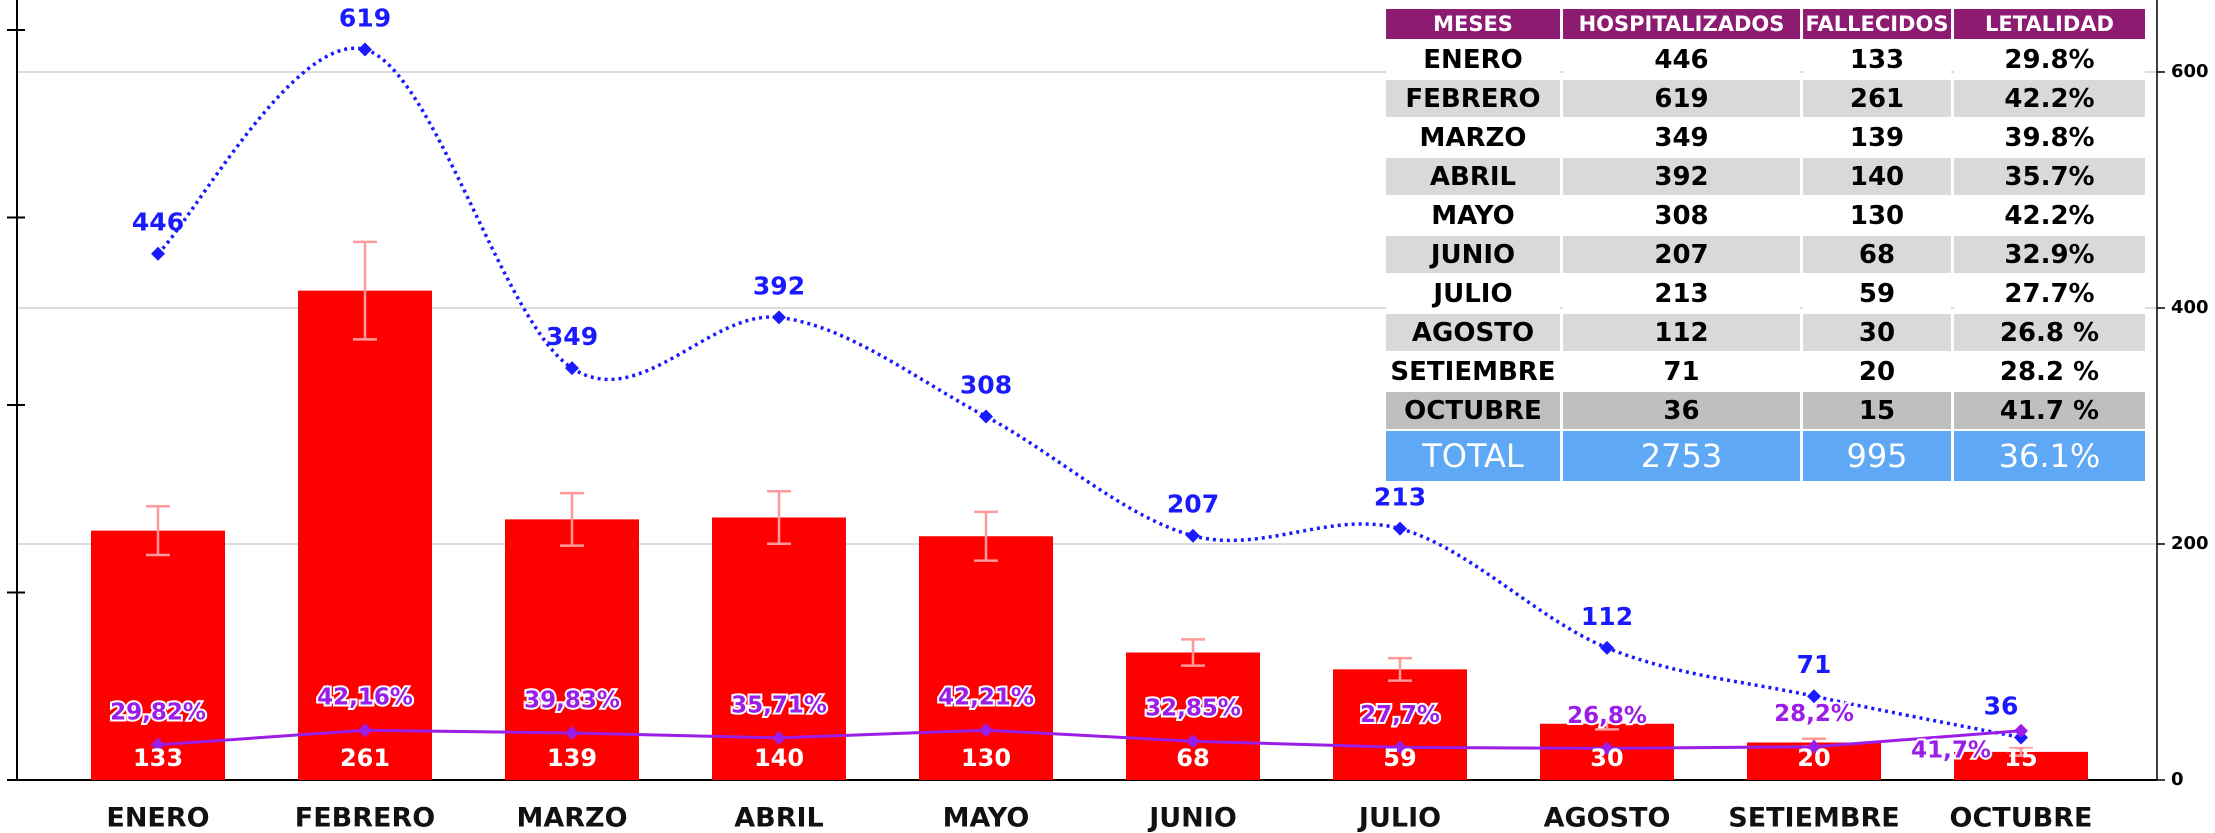  What do you see at coordinates (1877, 293) in the screenshot?
I see `table-cell: 59` at bounding box center [1877, 293].